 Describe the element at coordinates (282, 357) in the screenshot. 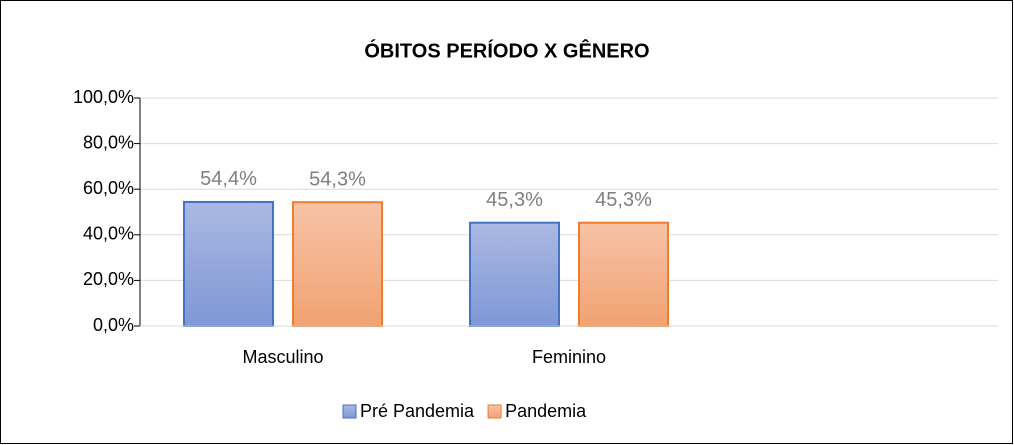

I see `x-tick-label: Masculino` at that location.